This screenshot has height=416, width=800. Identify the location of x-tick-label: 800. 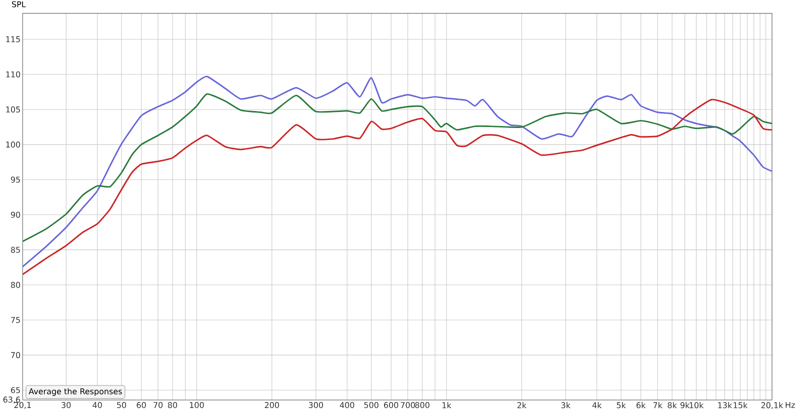
(422, 405).